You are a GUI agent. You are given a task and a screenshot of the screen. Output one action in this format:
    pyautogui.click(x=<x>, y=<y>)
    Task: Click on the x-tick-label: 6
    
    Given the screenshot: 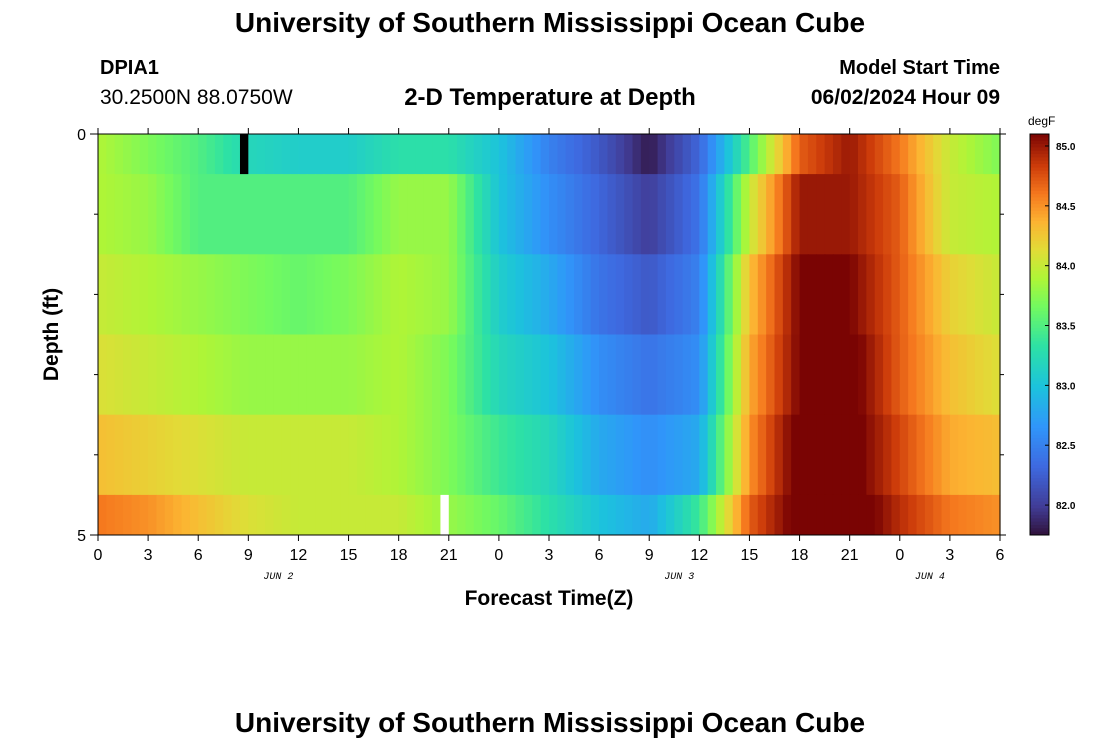 What is the action you would take?
    pyautogui.click(x=1000, y=555)
    